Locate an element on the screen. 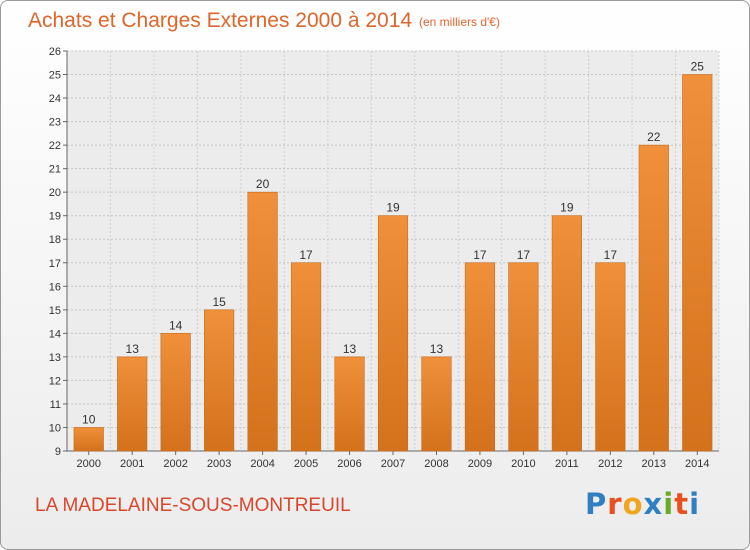 The image size is (750, 550). x-tick-label: 2004 is located at coordinates (262, 464).